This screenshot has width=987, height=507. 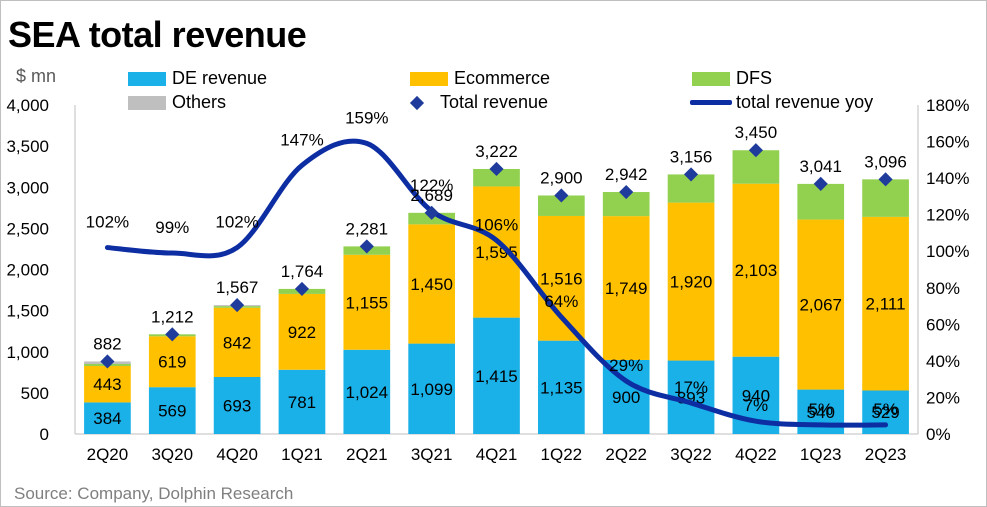 What do you see at coordinates (494, 102) in the screenshot?
I see `legend-total-label: Total revenue` at bounding box center [494, 102].